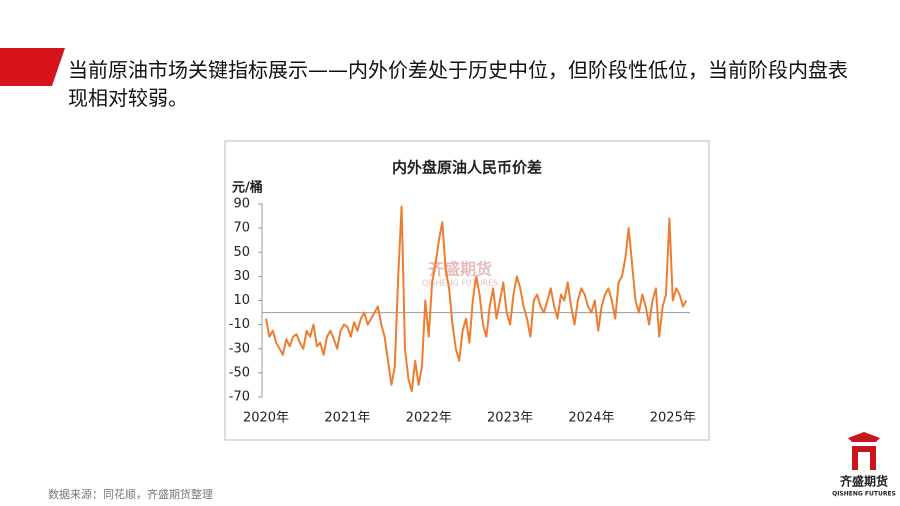  Describe the element at coordinates (510, 418) in the screenshot. I see `x-tick-label: 2023年` at that location.